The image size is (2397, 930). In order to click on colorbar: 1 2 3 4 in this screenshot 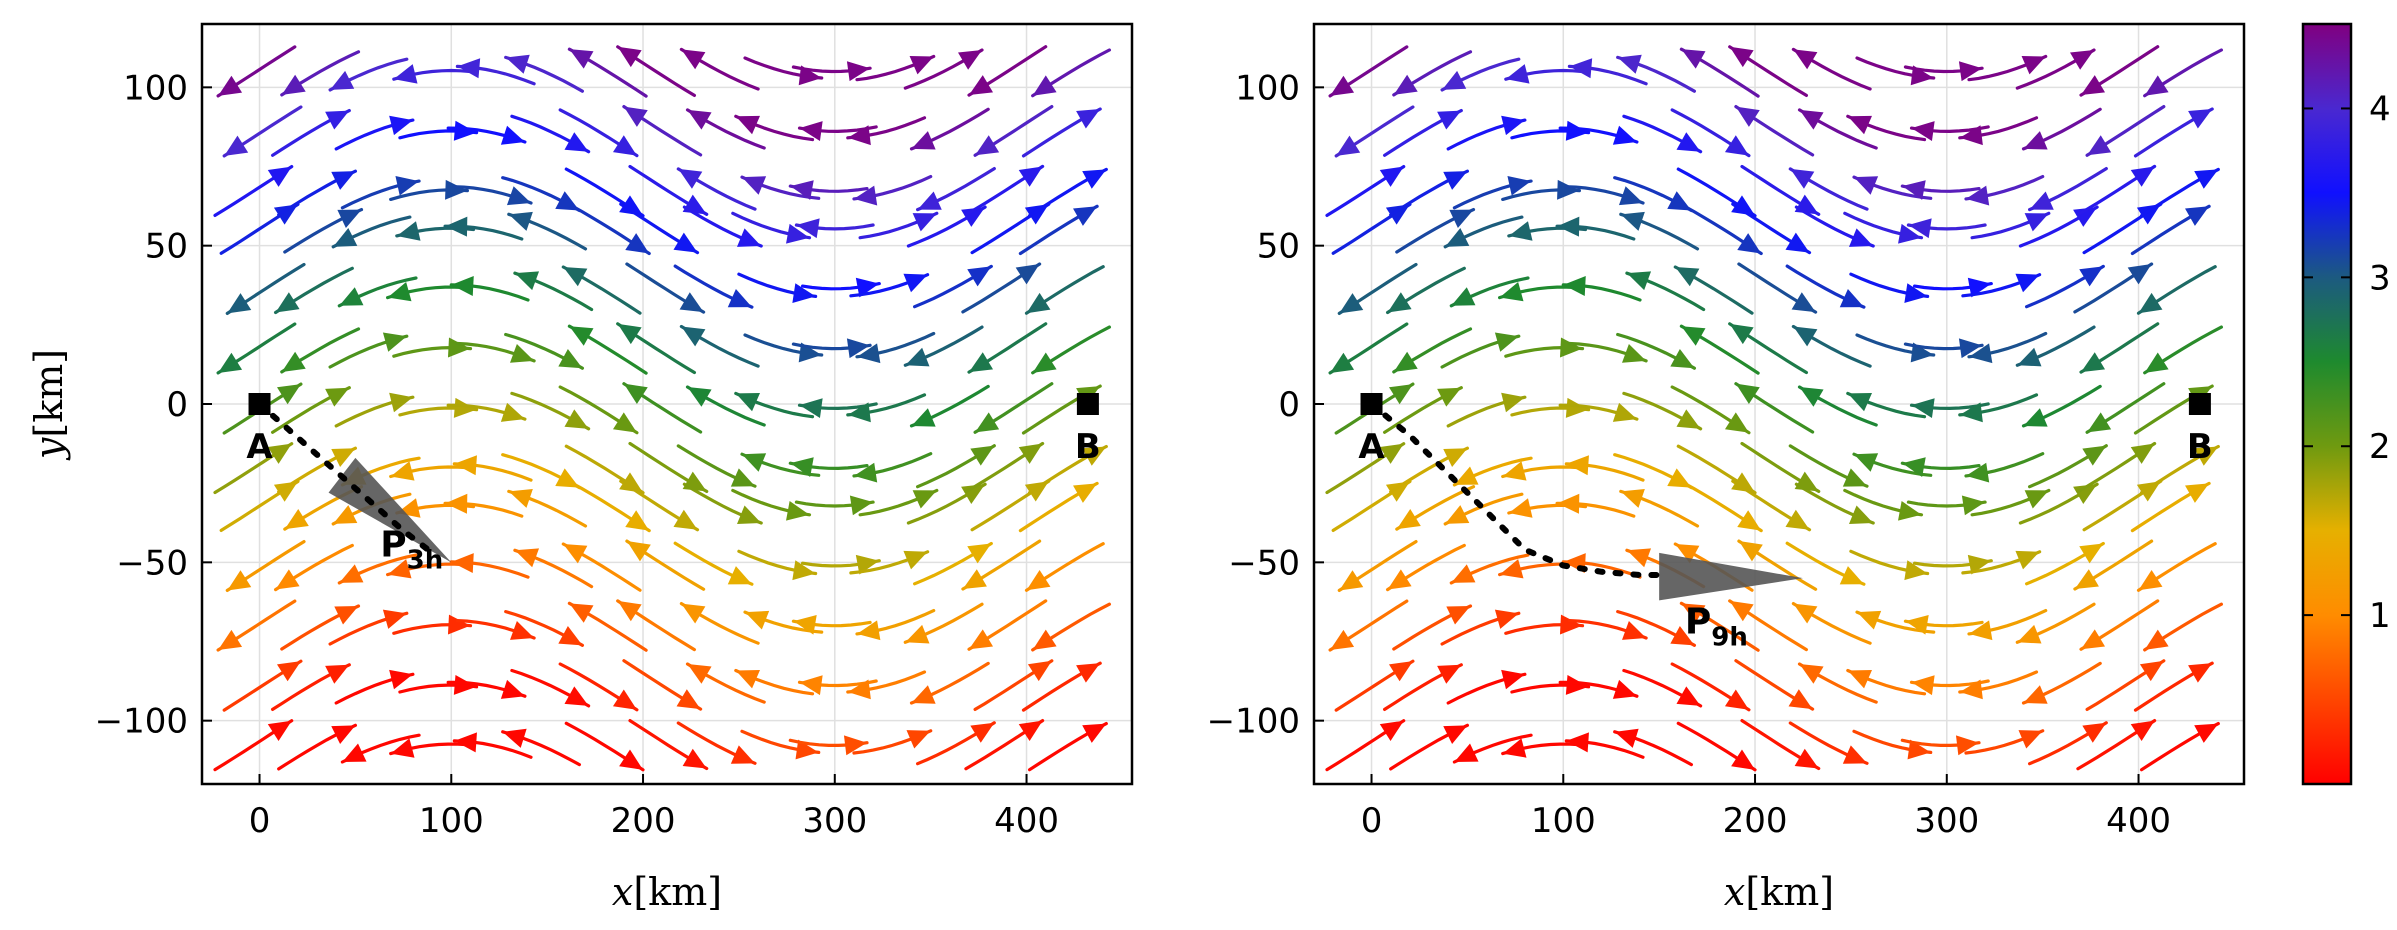, I will do `click(2346, 404)`.